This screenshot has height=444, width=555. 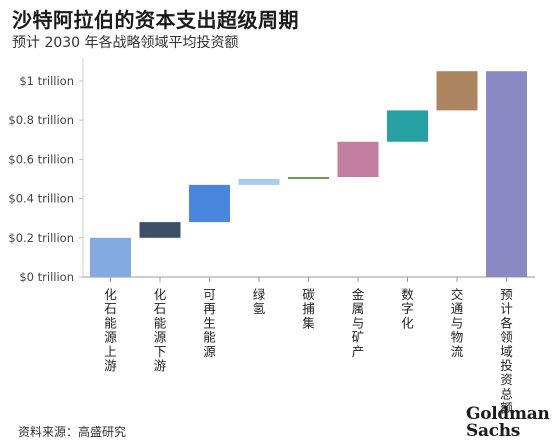 I want to click on x-tick-label: 绿氢, so click(x=259, y=301).